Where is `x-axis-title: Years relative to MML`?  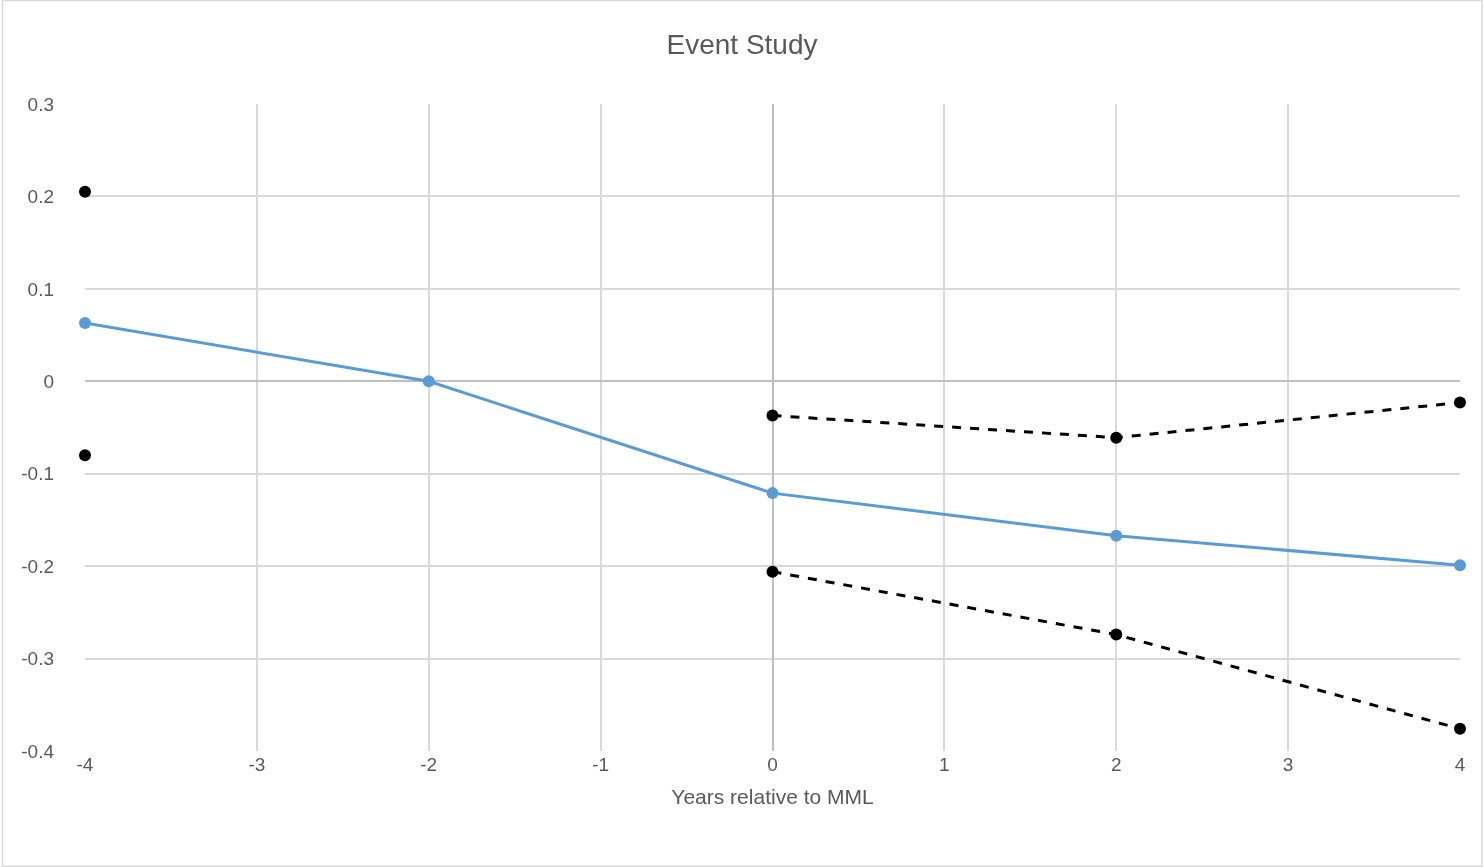 x-axis-title: Years relative to MML is located at coordinates (772, 797).